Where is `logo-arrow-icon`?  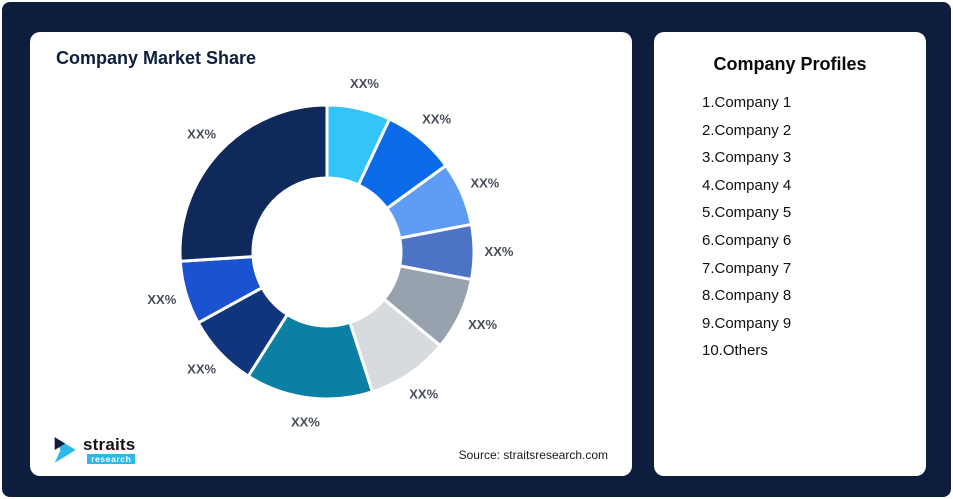 logo-arrow-icon is located at coordinates (65, 449).